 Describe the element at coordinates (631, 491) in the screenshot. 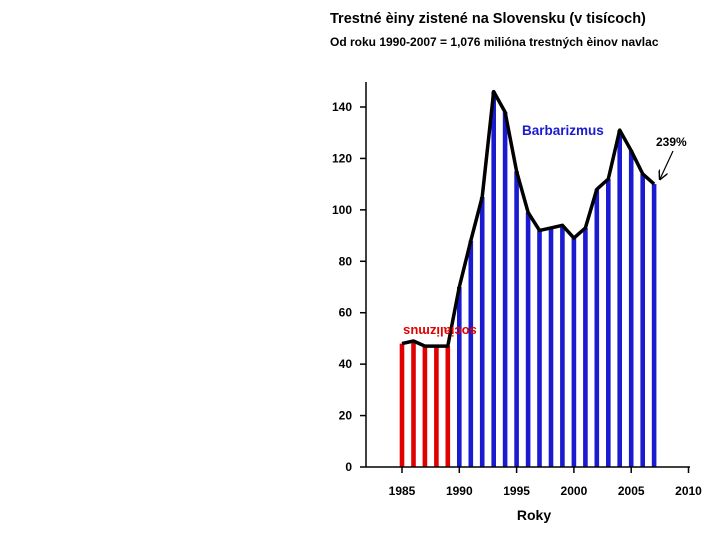

I see `x-tick-label-2005: 2005` at that location.